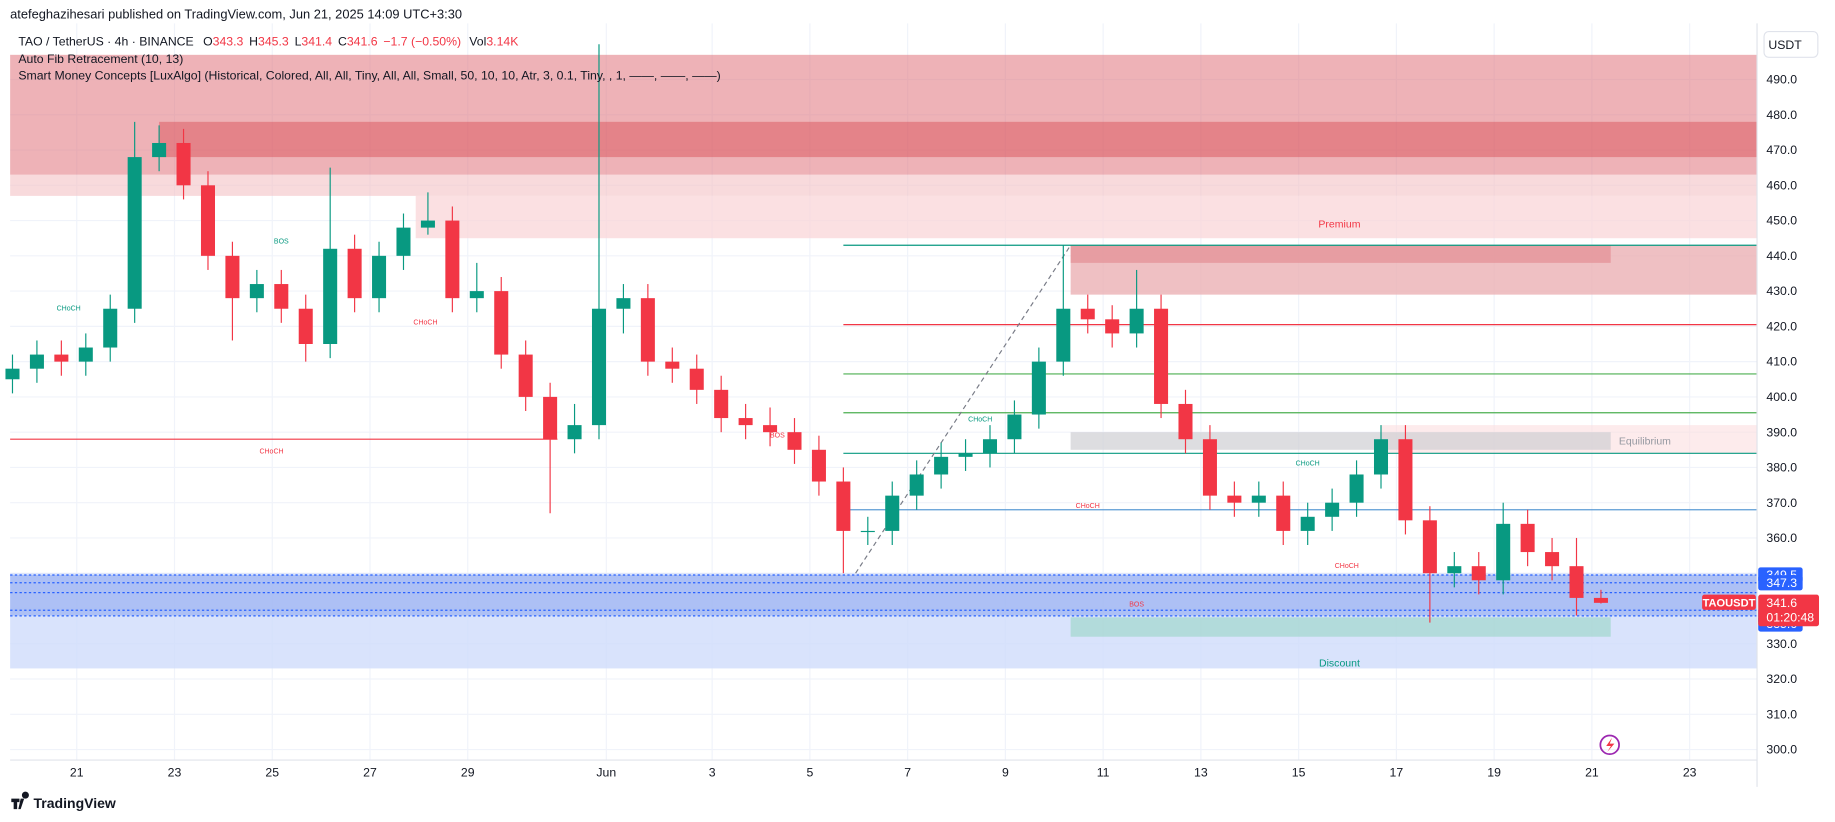 Image resolution: width=1835 pixels, height=822 pixels. Describe the element at coordinates (273, 42) in the screenshot. I see `field-value: 345.3` at that location.